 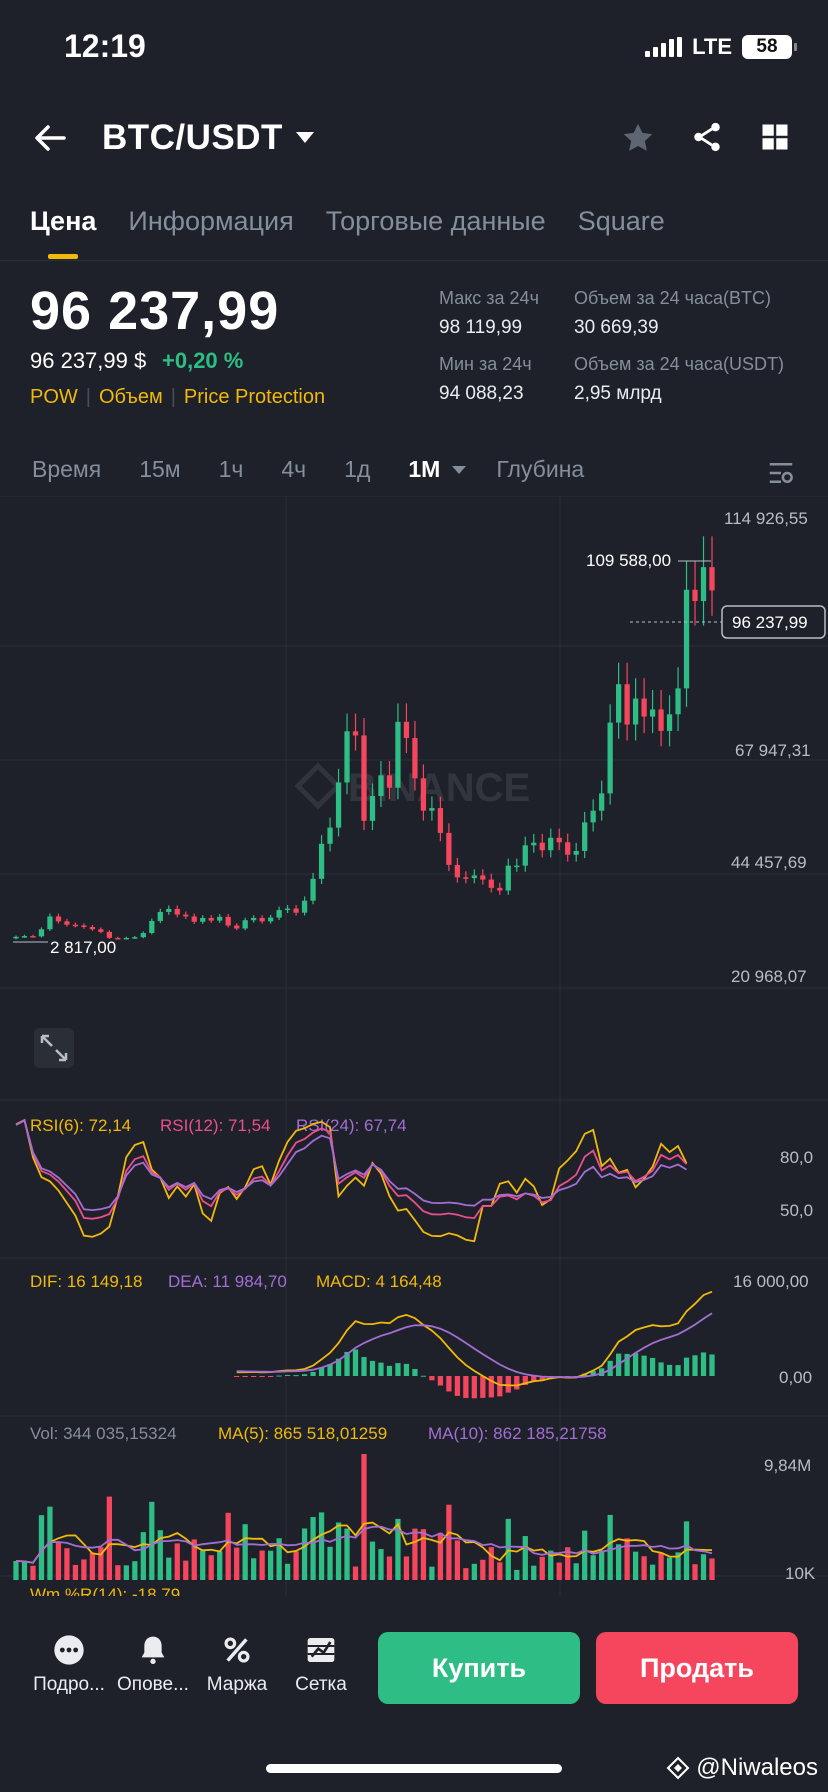 What do you see at coordinates (54, 397) in the screenshot?
I see `tag-pow: POW` at bounding box center [54, 397].